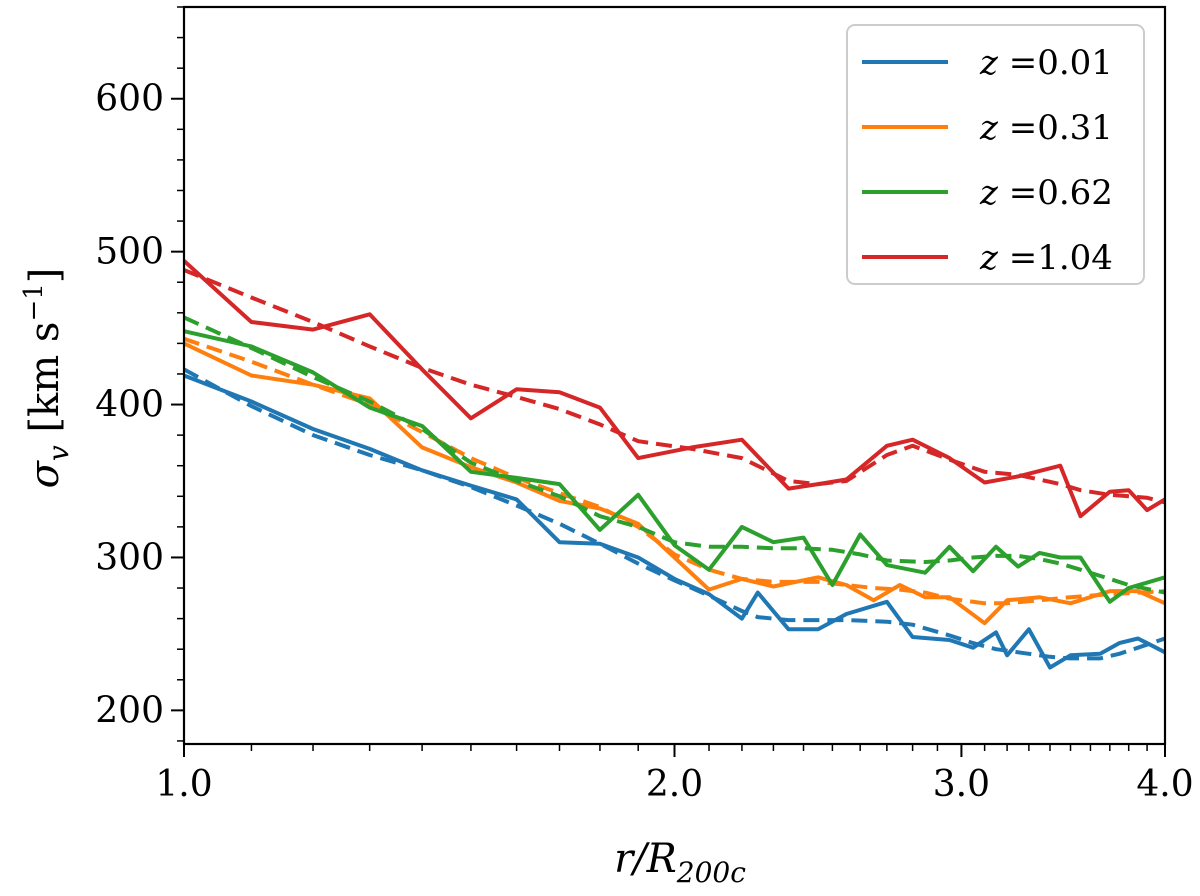 The image size is (1200, 896). I want to click on y-tick-label: 200, so click(129, 710).